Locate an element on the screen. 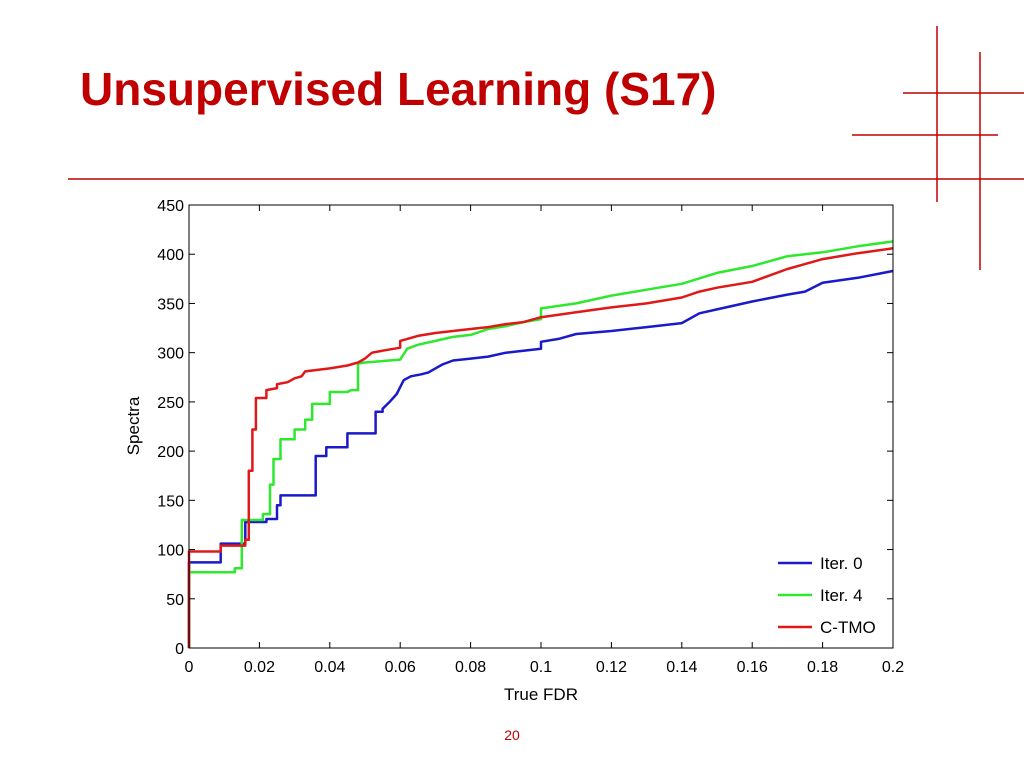  y-tick-label: 400 is located at coordinates (170, 255).